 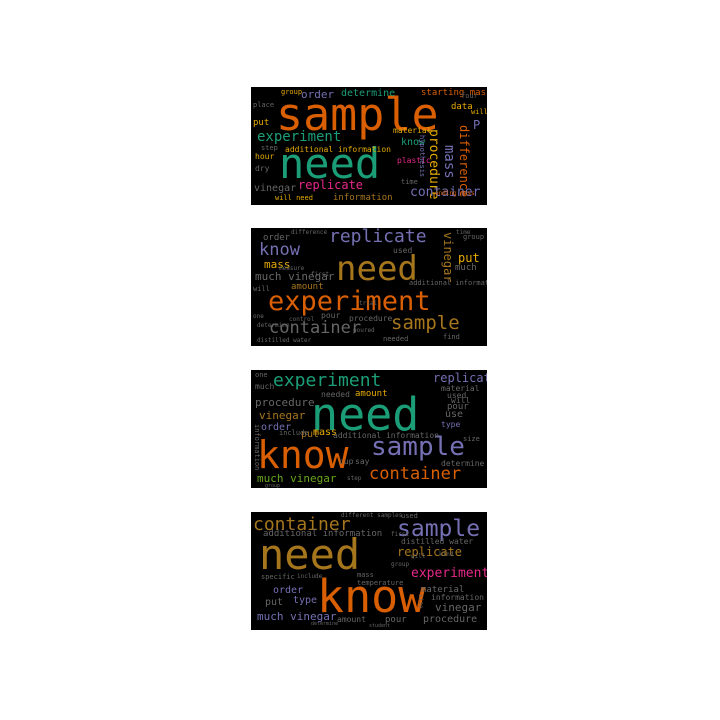 What do you see at coordinates (294, 198) in the screenshot?
I see `cloud-word: will need` at bounding box center [294, 198].